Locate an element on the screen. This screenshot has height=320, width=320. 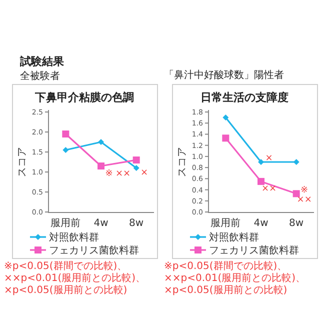
chart-title: 下鼻甲介粘膜の色調 is located at coordinates (84, 97).